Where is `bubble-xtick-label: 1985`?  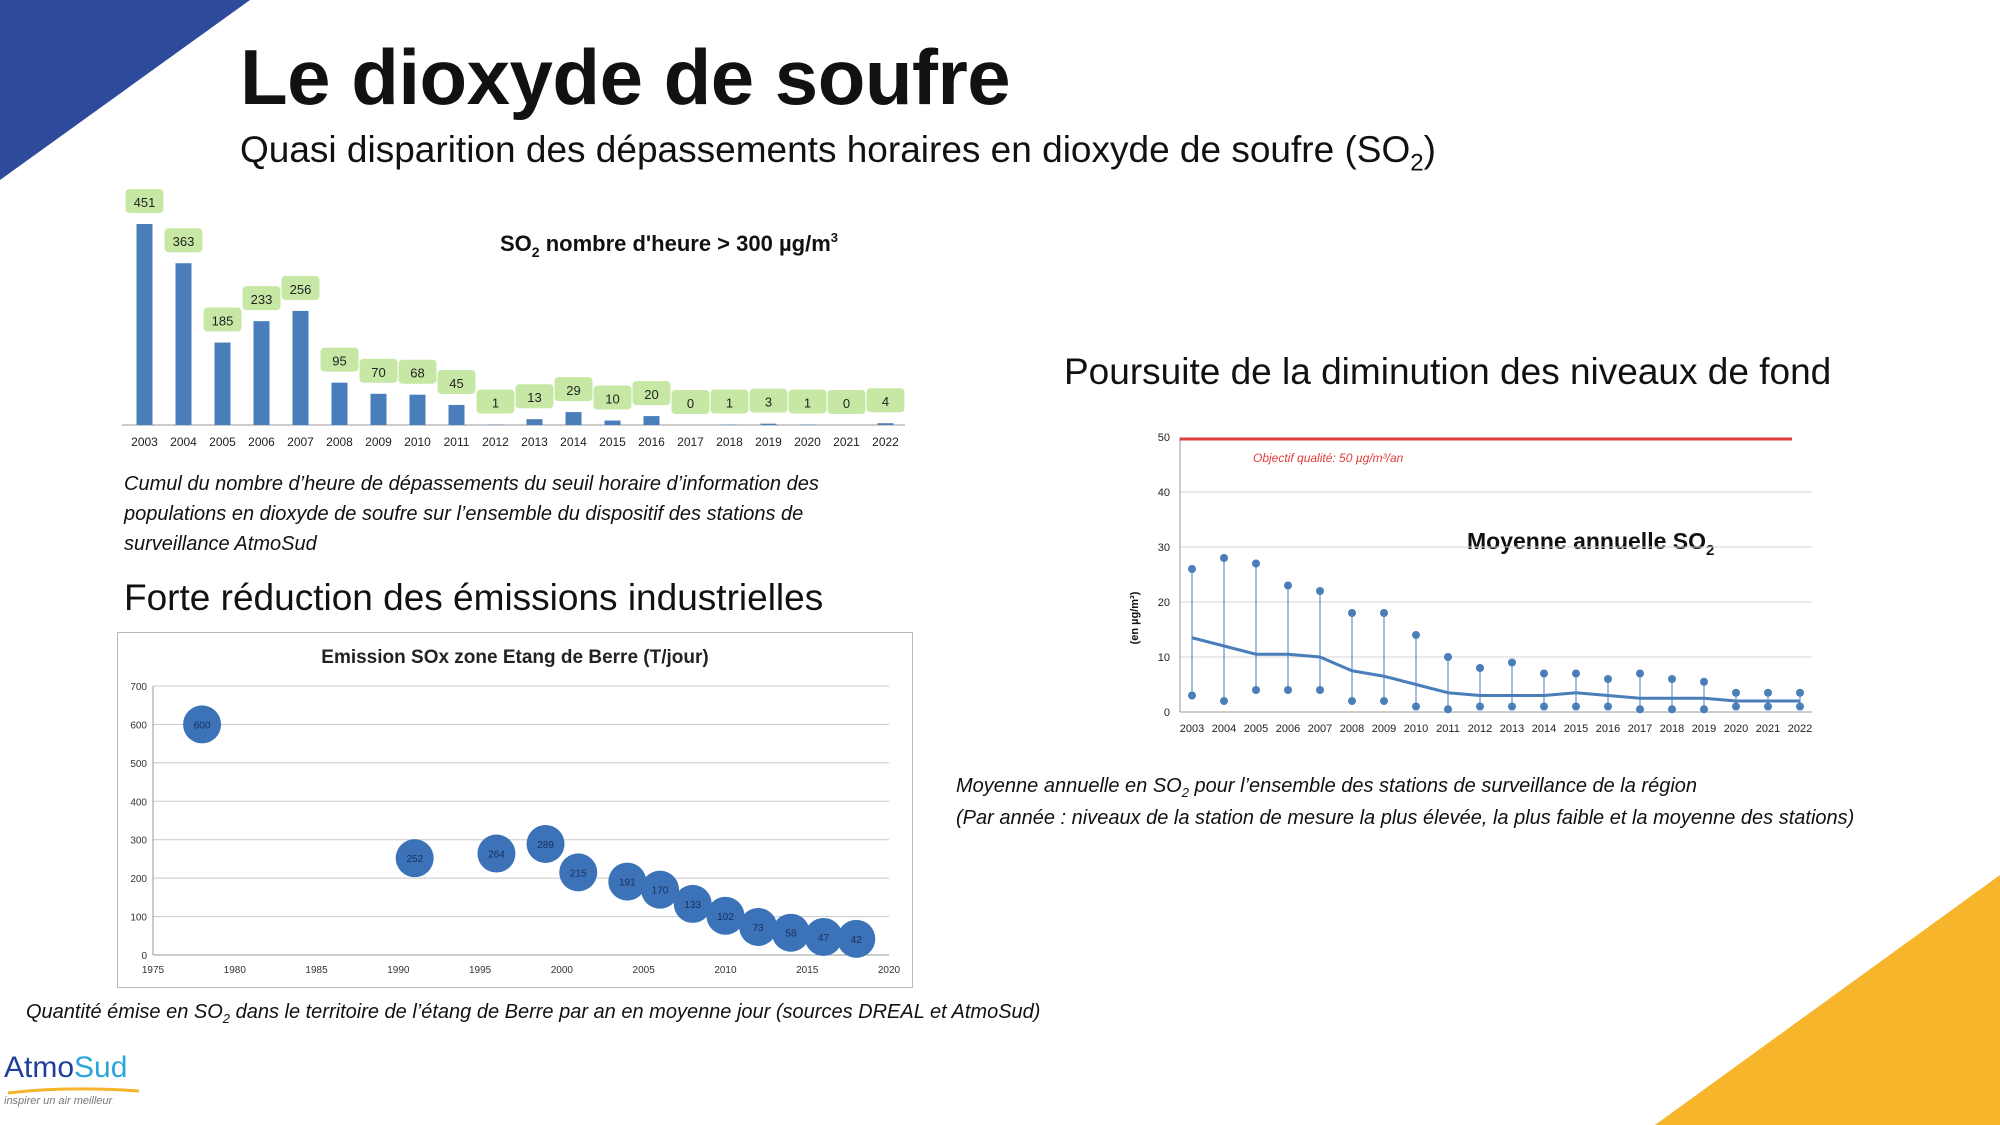
bubble-xtick-label: 1985 is located at coordinates (316, 970).